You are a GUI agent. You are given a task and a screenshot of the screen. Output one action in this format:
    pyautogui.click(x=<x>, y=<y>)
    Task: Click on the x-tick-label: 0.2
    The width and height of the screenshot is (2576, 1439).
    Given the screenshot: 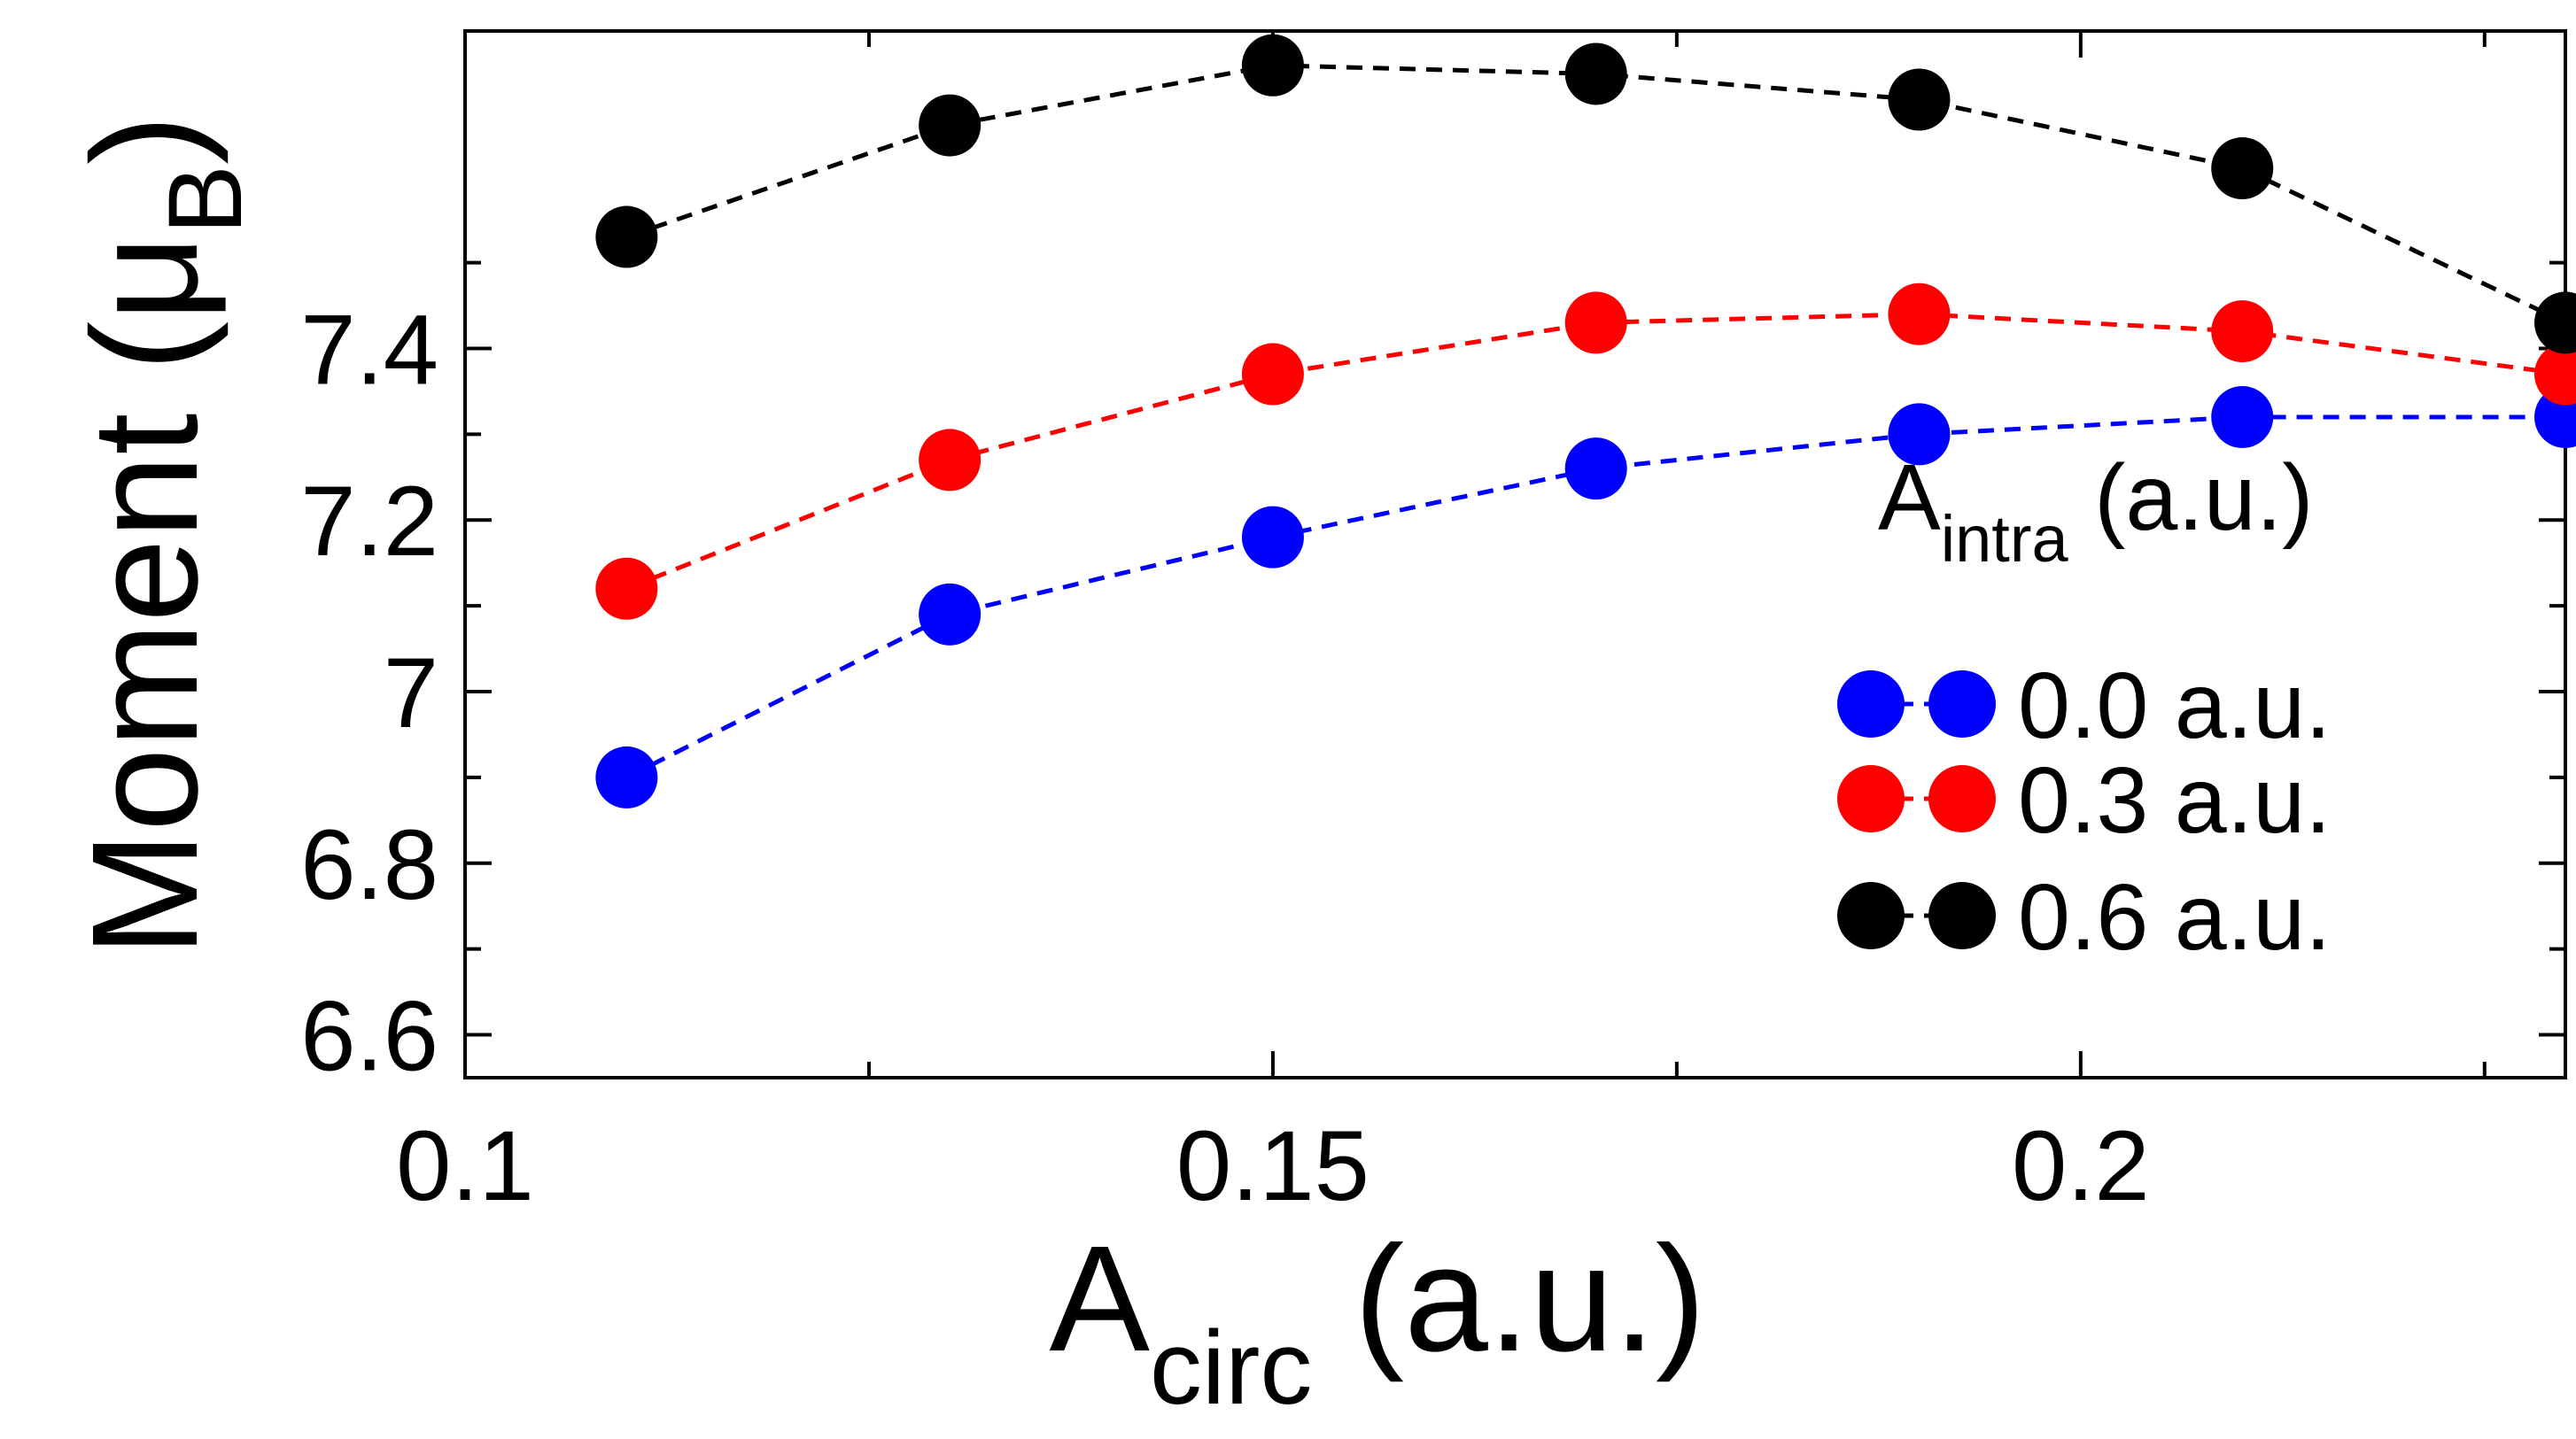 What is the action you would take?
    pyautogui.click(x=2081, y=1165)
    